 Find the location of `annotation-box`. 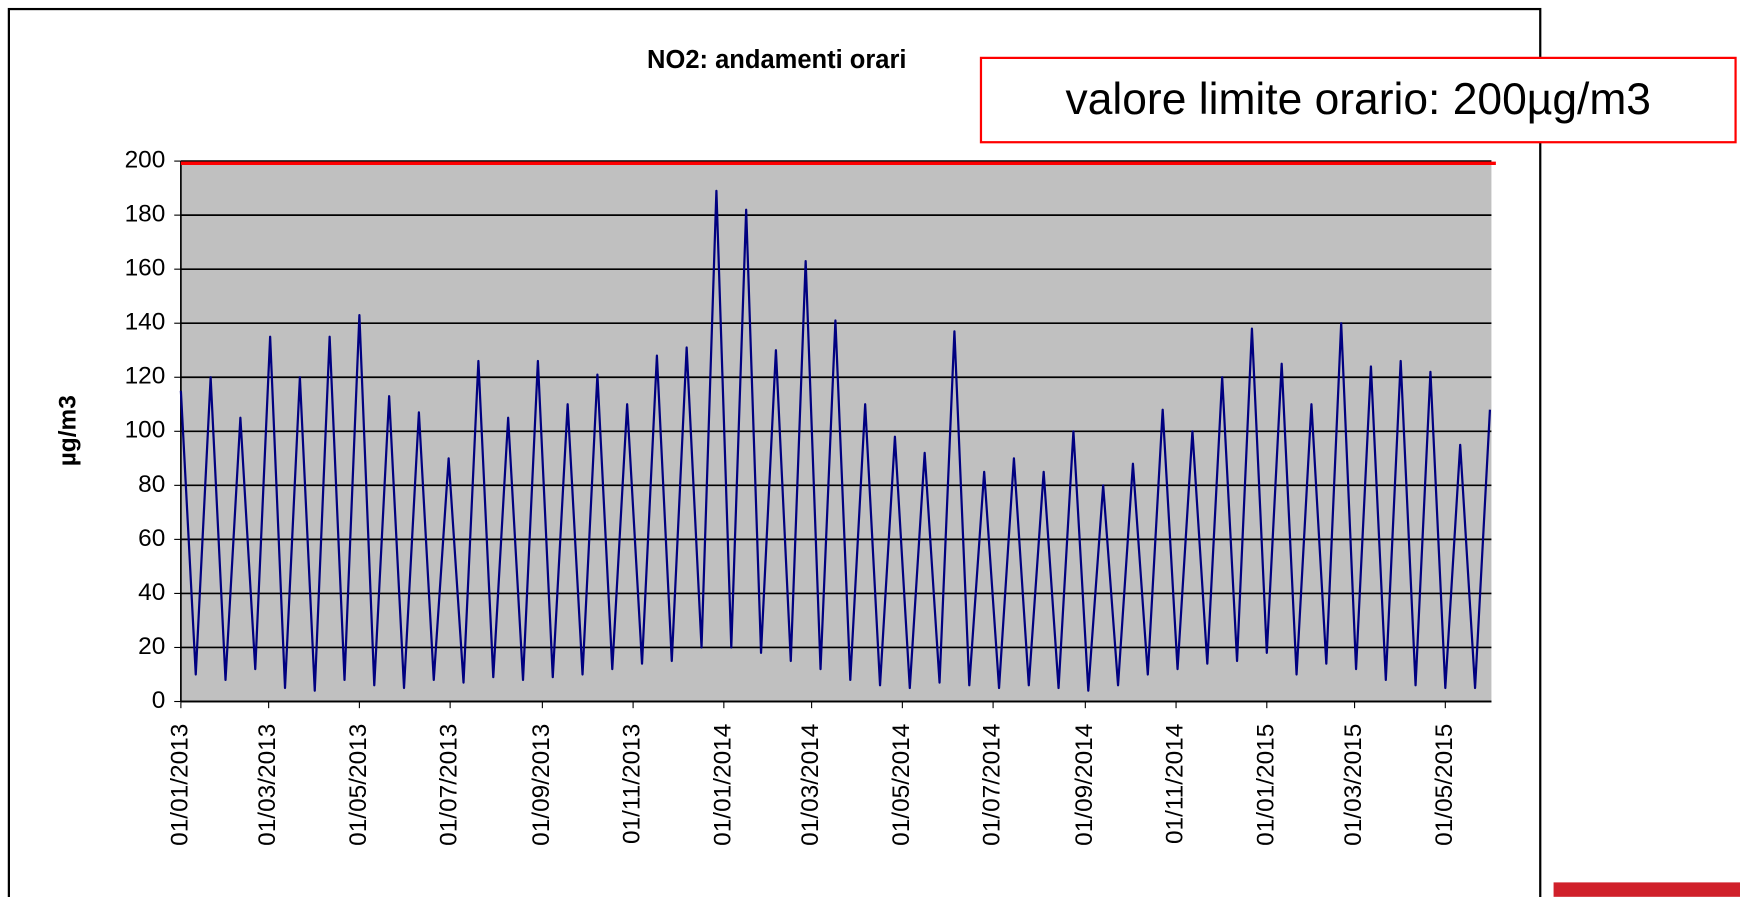

annotation-box is located at coordinates (1358, 100).